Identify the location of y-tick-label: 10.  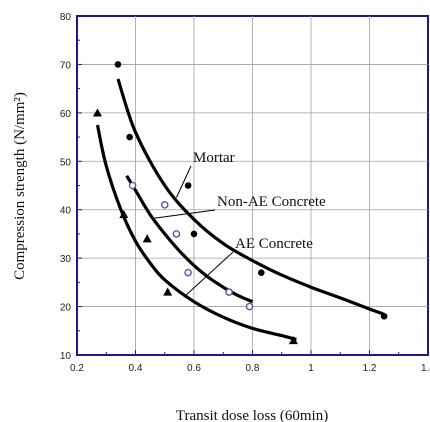
(66, 356).